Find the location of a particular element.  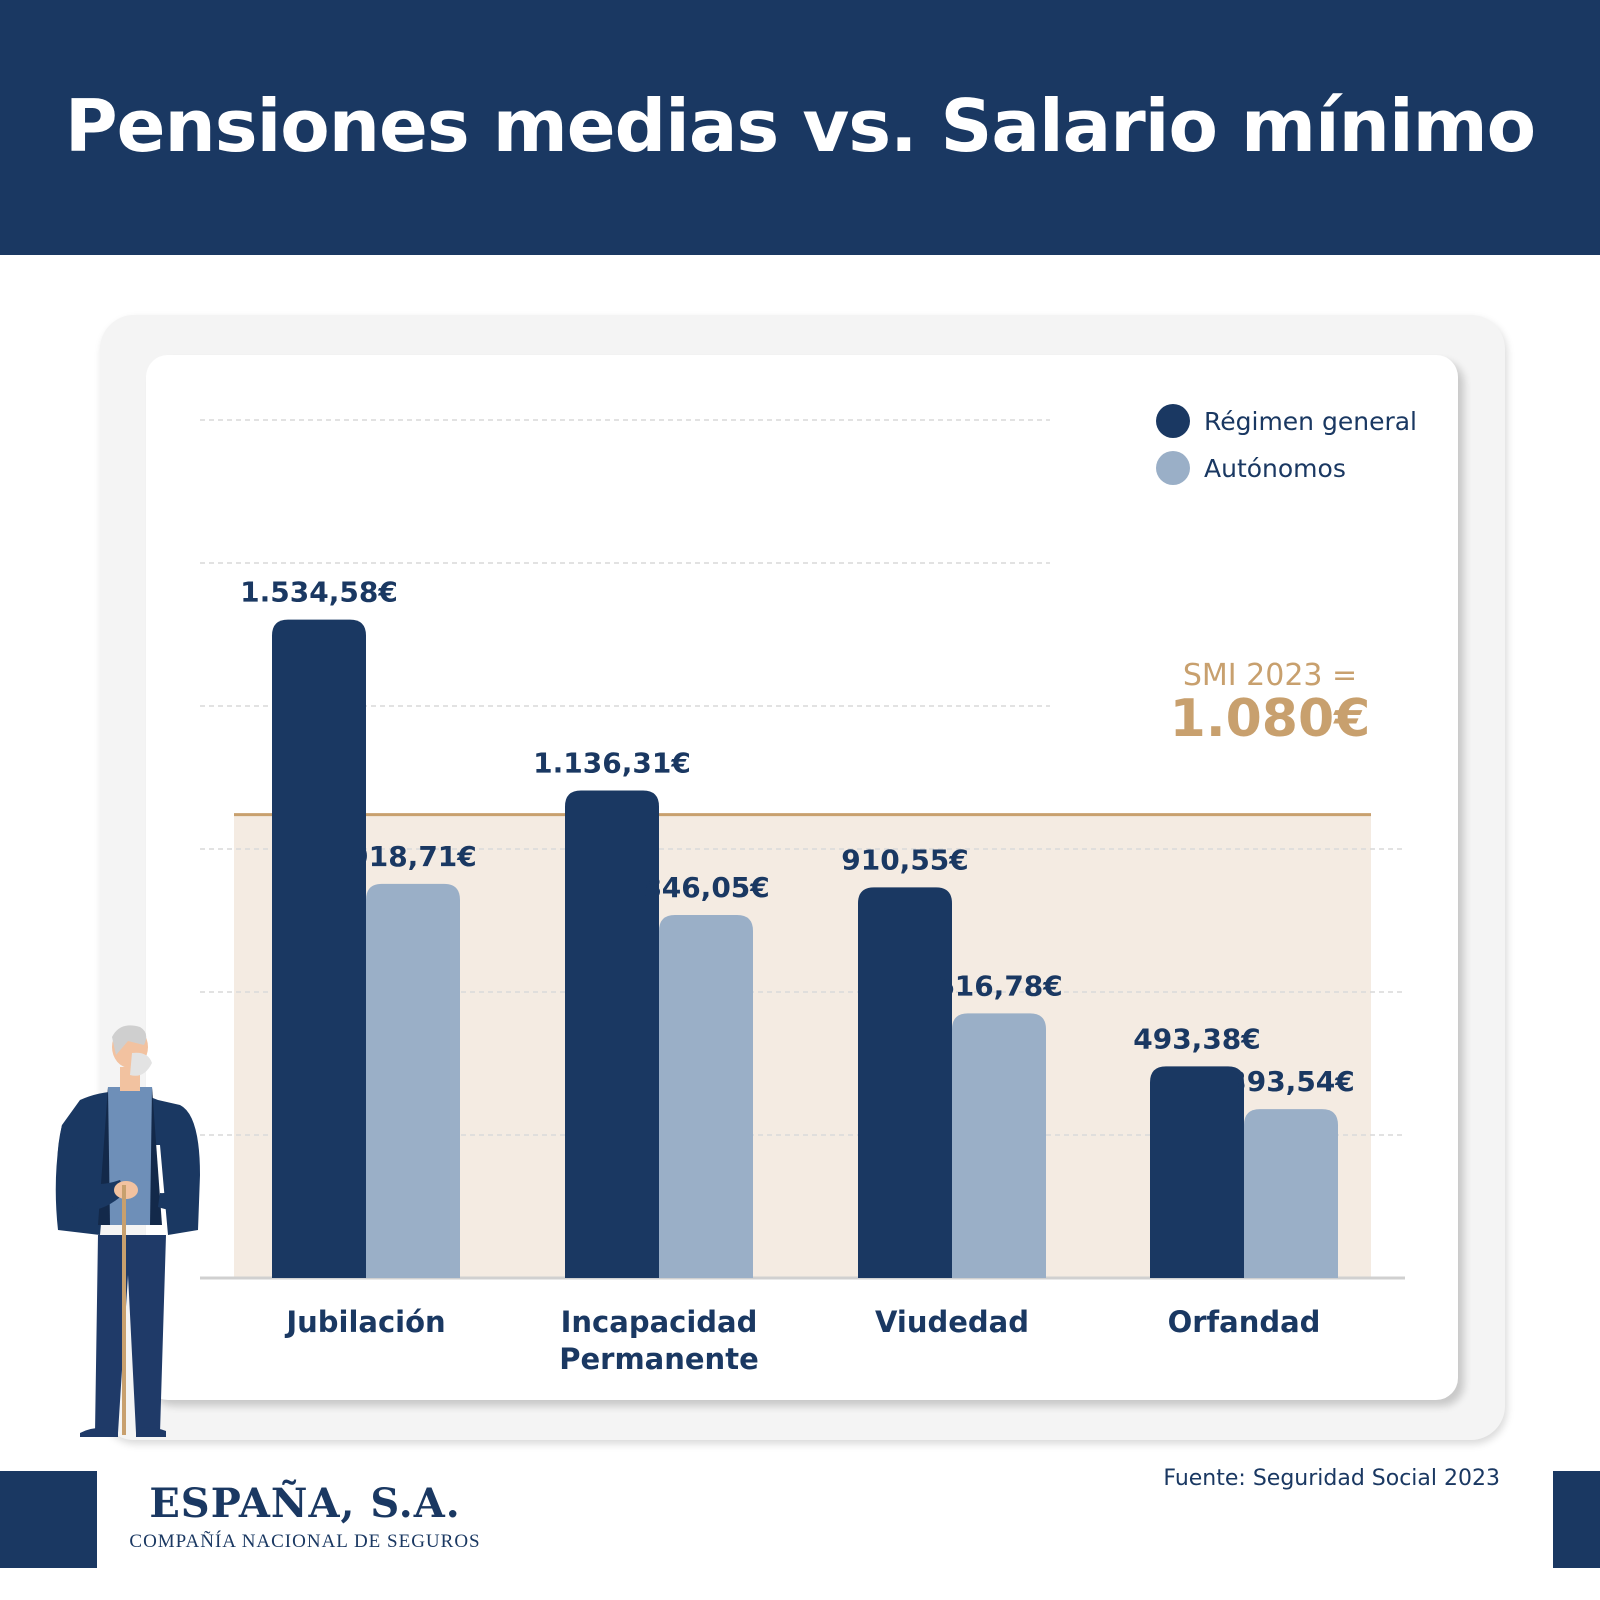

page-title: Pensiones medias vs. Salario mínimo is located at coordinates (800, 126).